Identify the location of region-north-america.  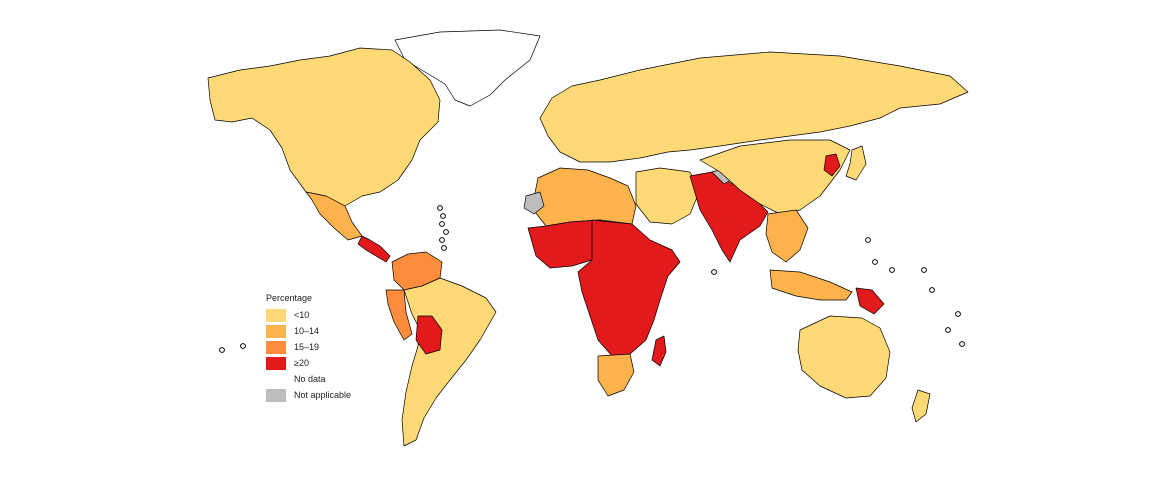
(324, 127).